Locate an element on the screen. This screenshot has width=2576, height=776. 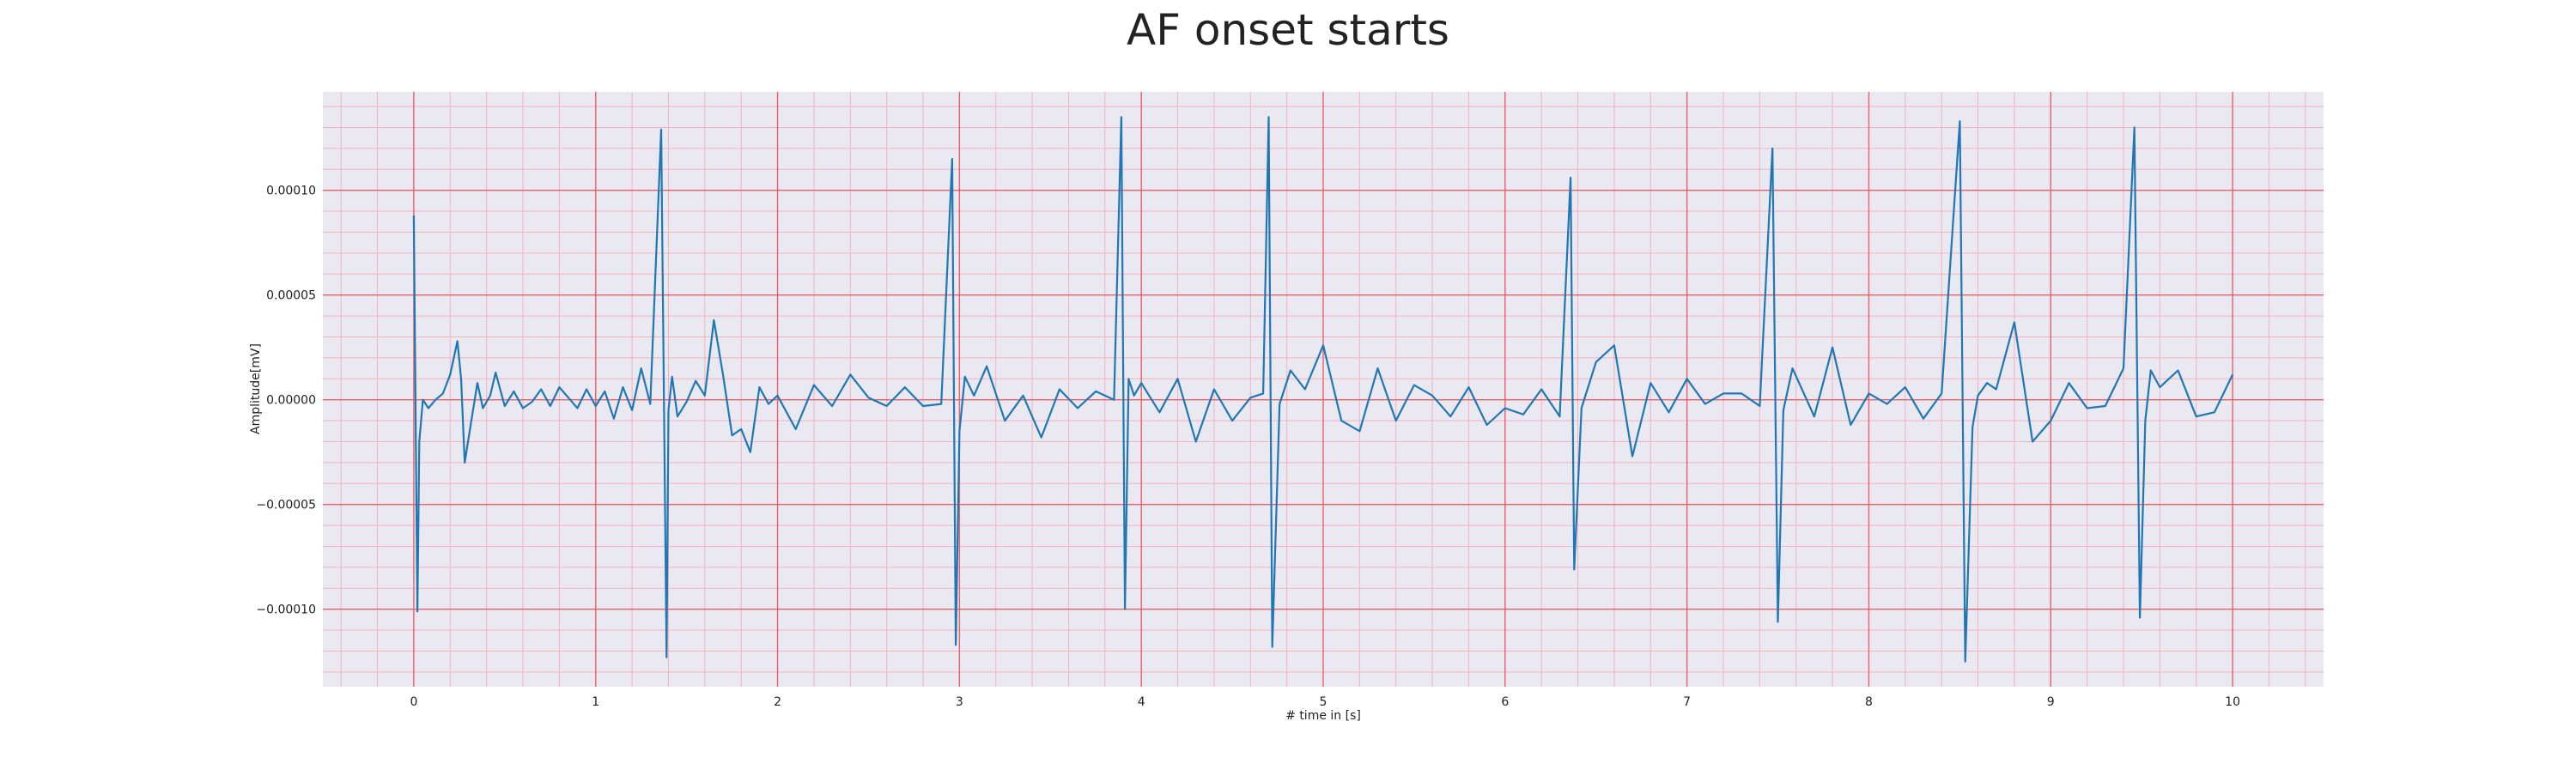
x-tick-label: 5 is located at coordinates (1323, 702).